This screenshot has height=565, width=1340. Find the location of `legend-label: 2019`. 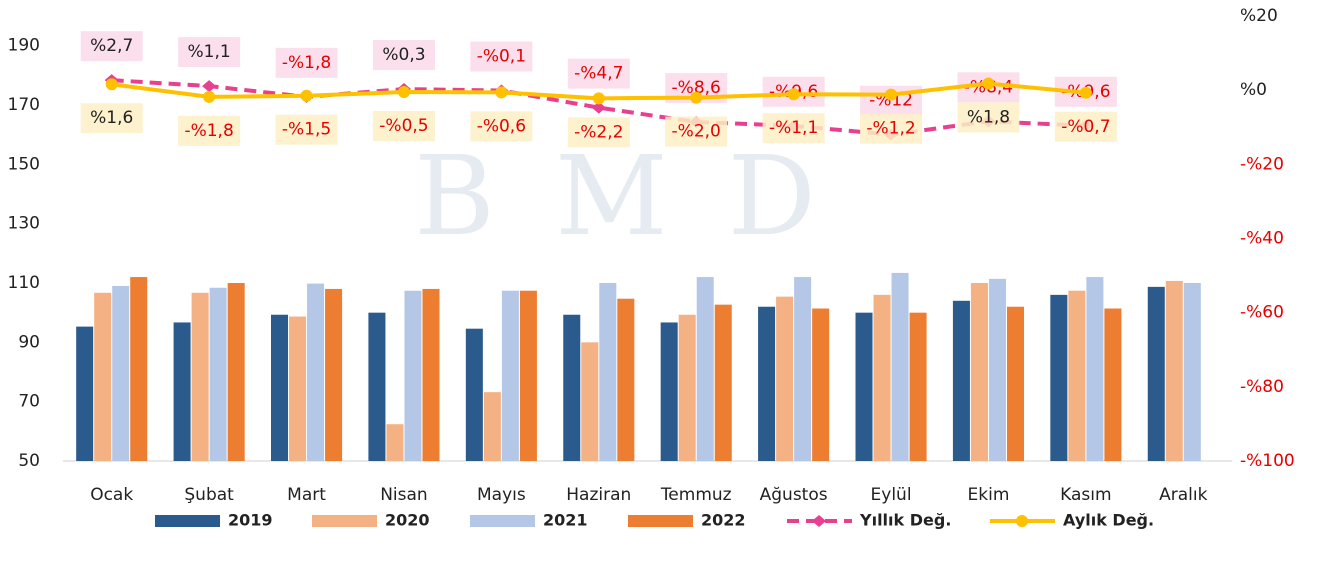

legend-label: 2019 is located at coordinates (250, 520).